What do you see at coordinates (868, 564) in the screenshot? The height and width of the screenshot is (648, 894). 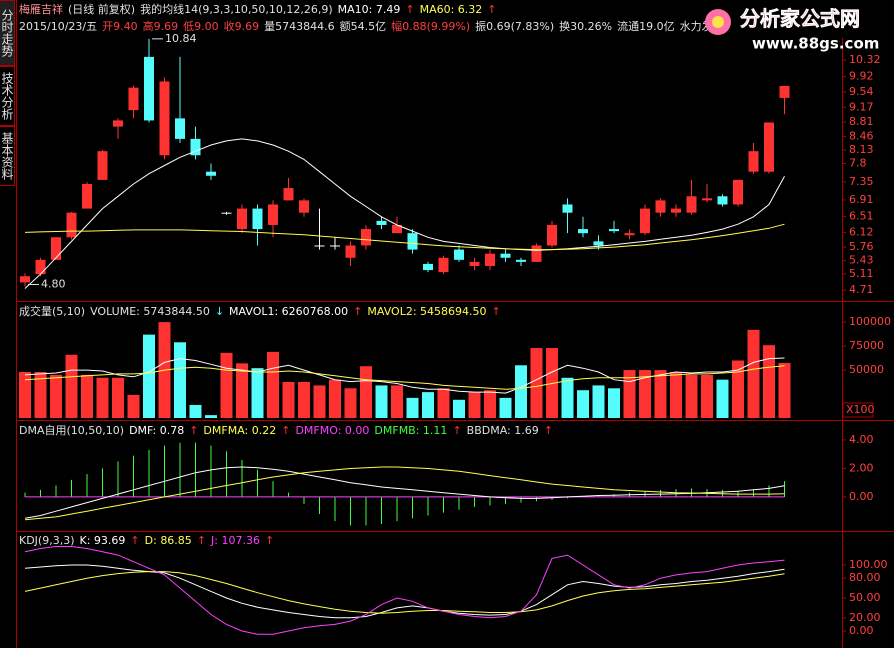 I see `y-tick-label: 100.00` at bounding box center [868, 564].